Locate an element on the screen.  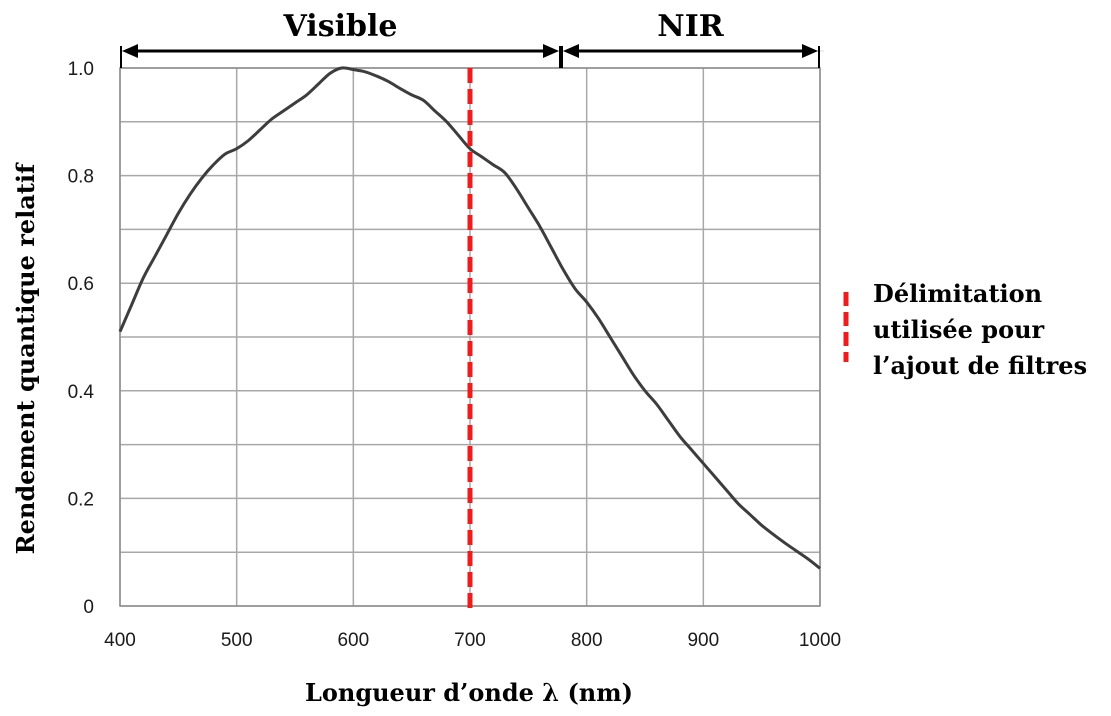
y-tick-label: 0 is located at coordinates (88, 607).